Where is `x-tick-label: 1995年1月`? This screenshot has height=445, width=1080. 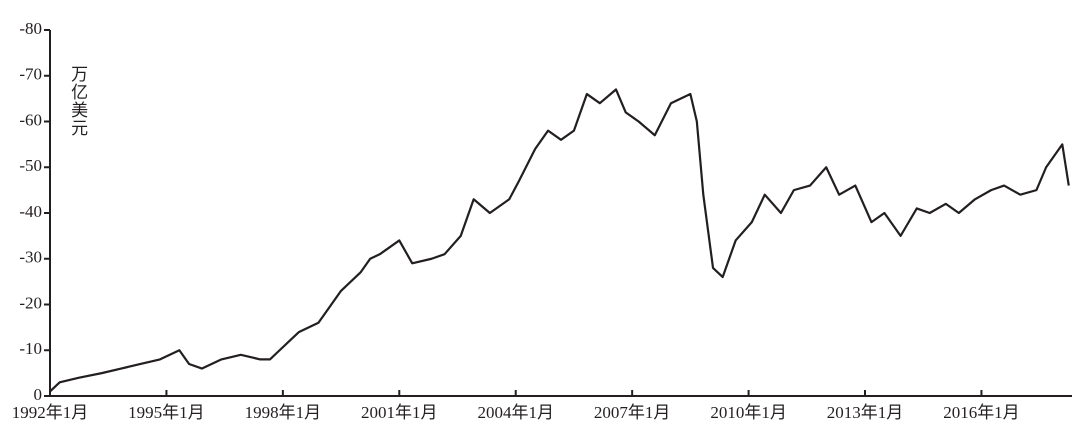 x-tick-label: 1995年1月 is located at coordinates (166, 412).